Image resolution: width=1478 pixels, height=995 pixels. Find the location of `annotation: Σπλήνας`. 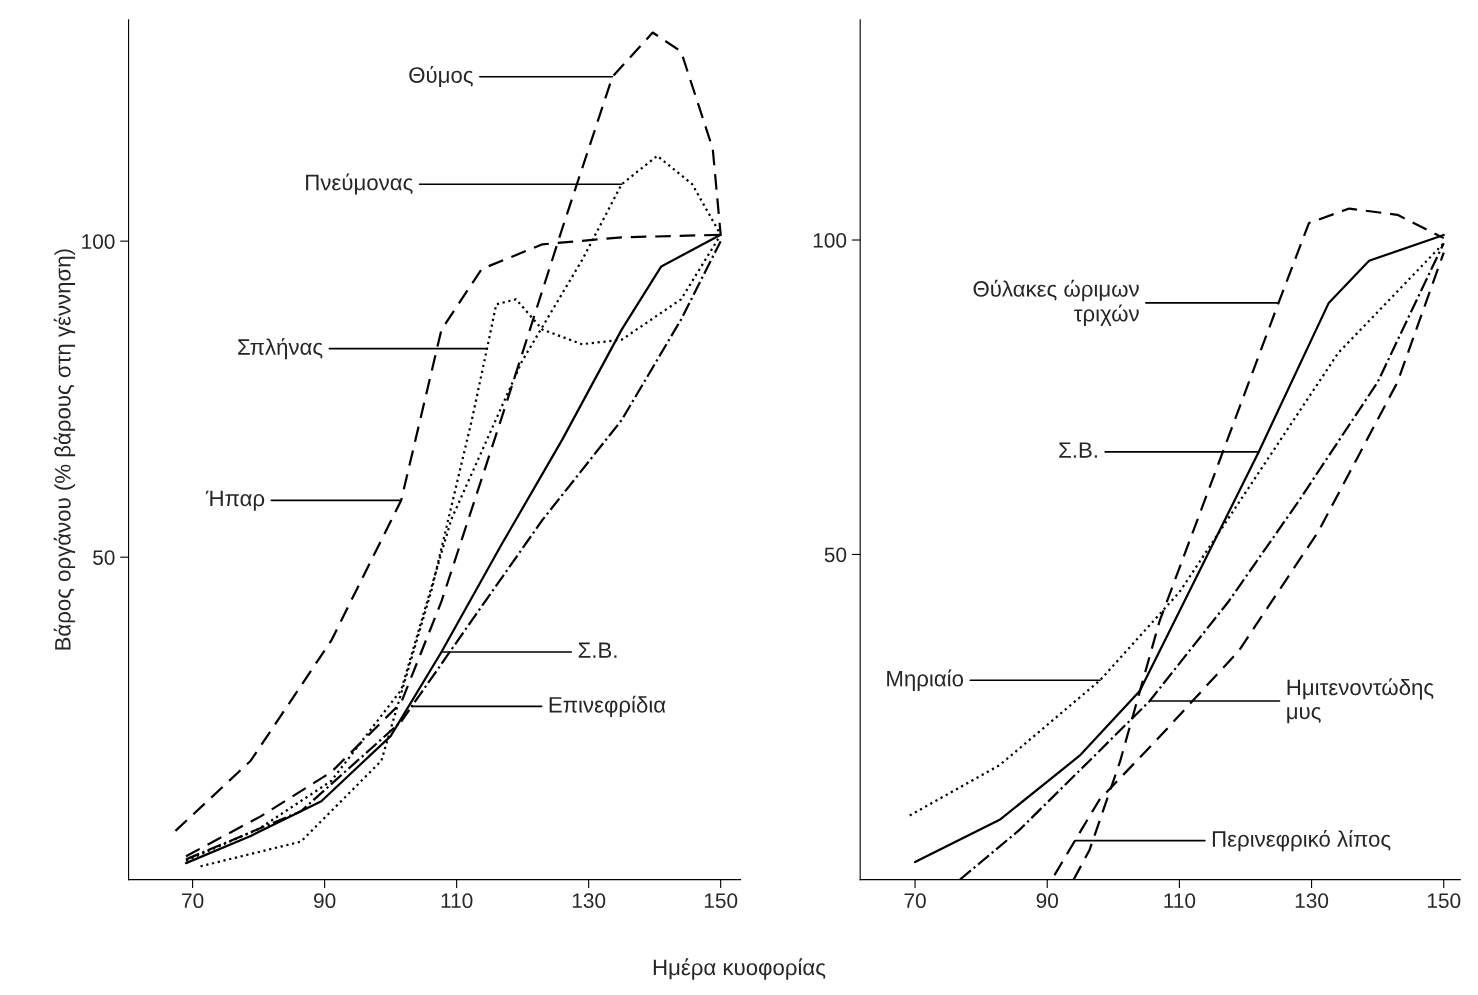

annotation: Σπλήνας is located at coordinates (280, 348).